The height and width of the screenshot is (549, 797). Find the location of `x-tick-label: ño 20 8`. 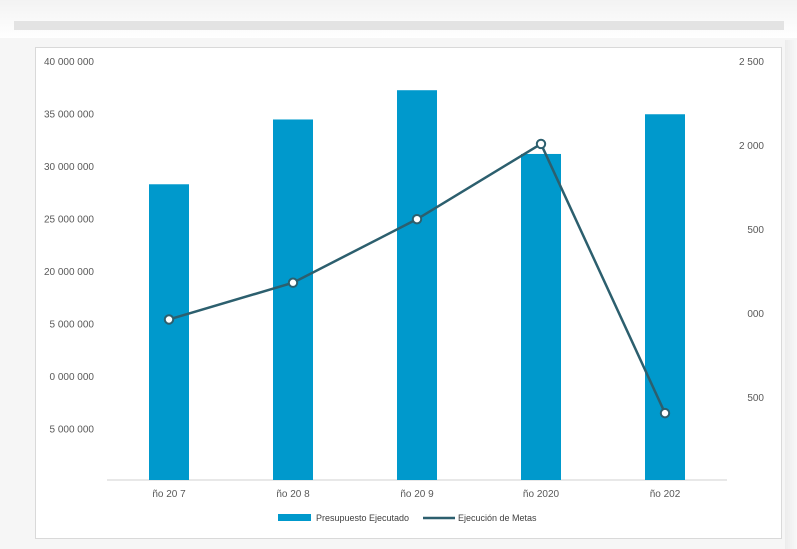

x-tick-label: ño 20 8 is located at coordinates (293, 494).